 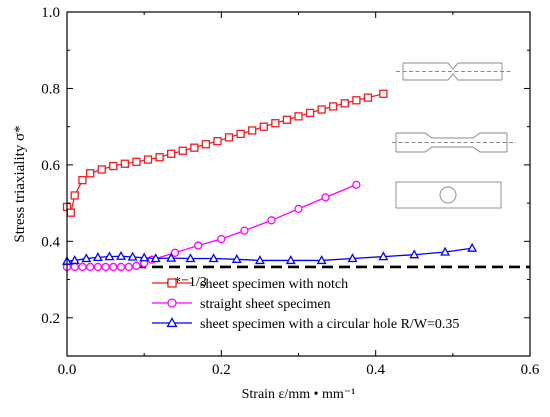 What do you see at coordinates (375, 370) in the screenshot?
I see `x-tick-label: 0.4` at bounding box center [375, 370].